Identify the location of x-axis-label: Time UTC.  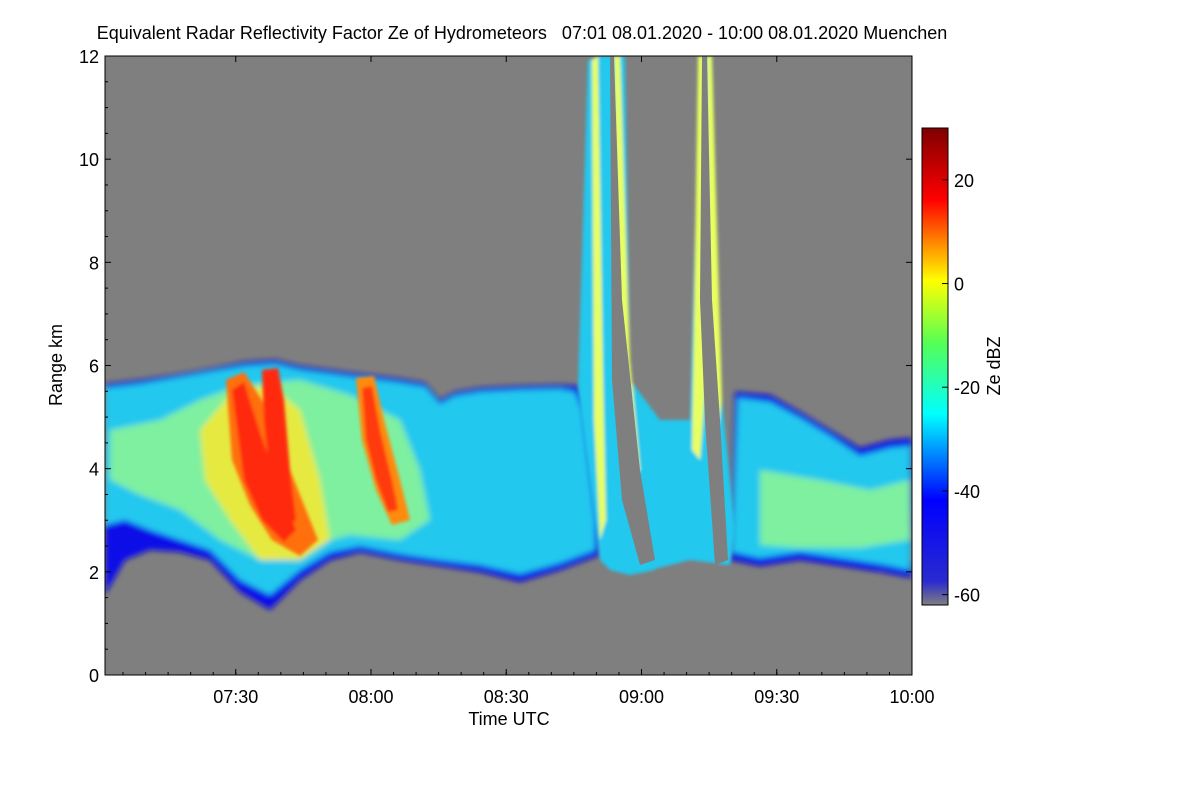
(508, 719).